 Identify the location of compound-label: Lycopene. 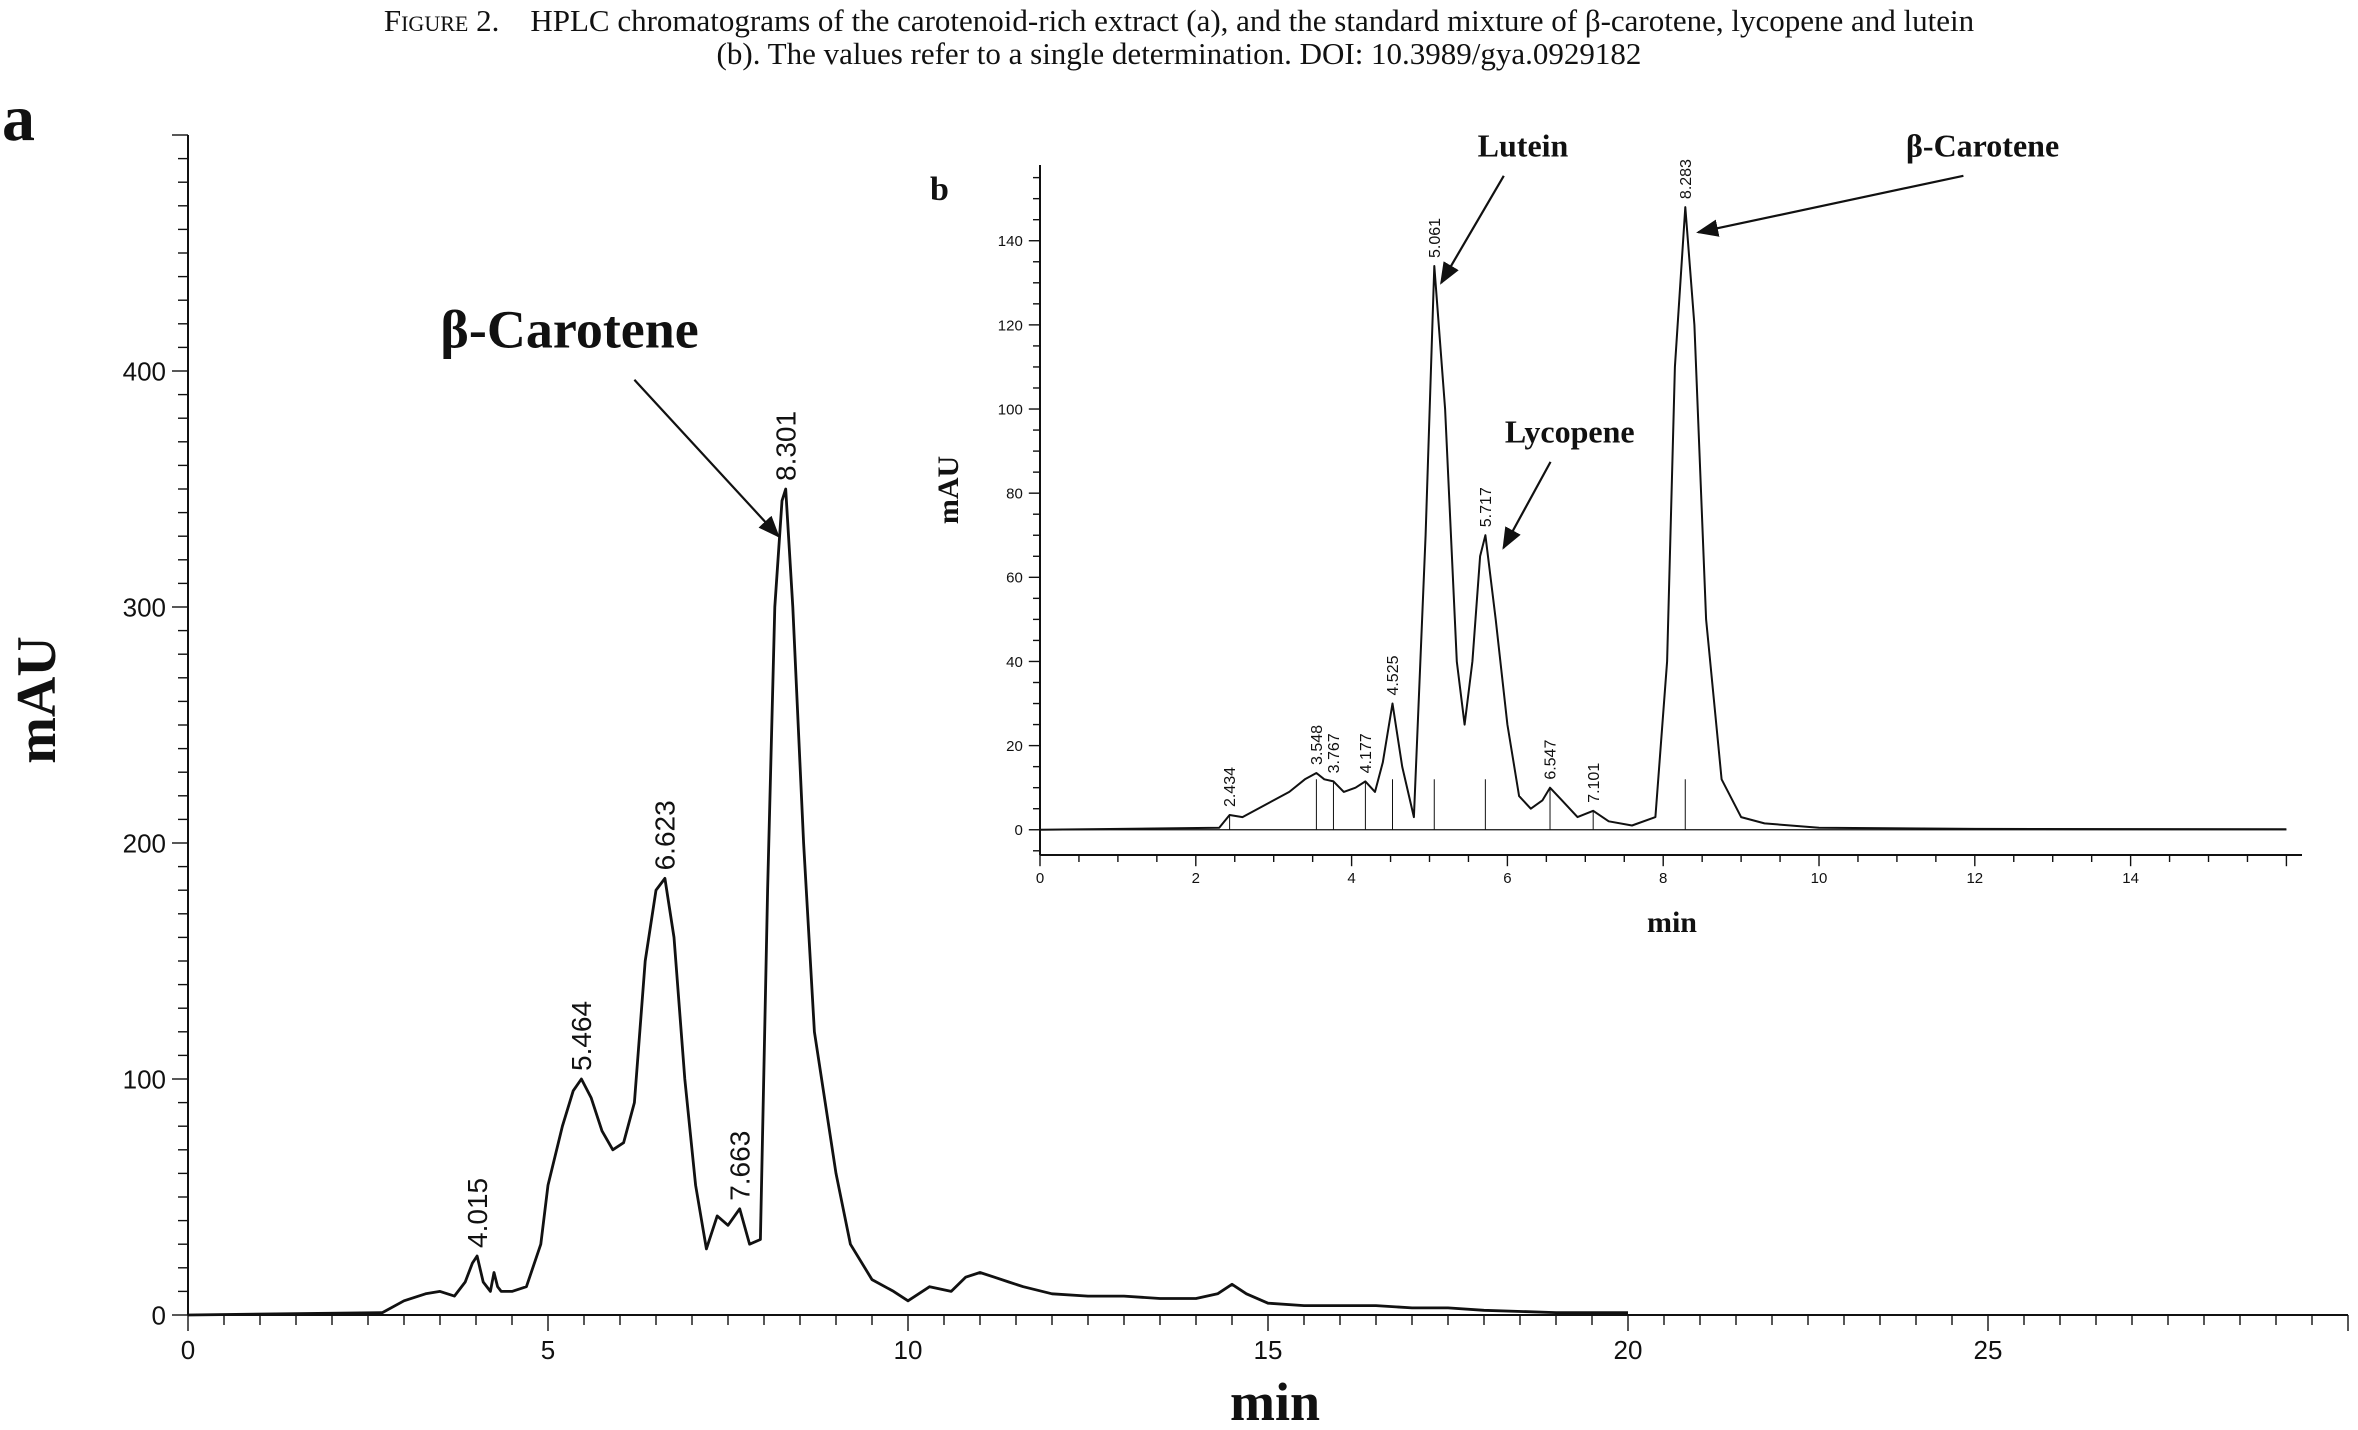
(1570, 432).